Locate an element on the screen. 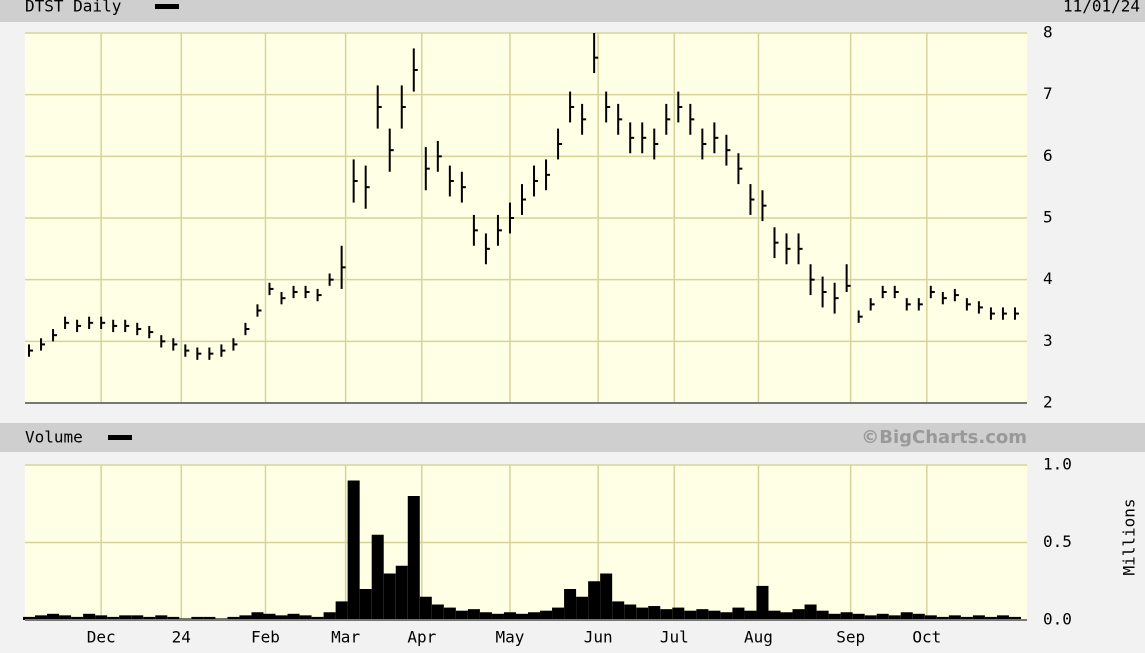 The height and width of the screenshot is (653, 1145). chart-date: 11/01/24 is located at coordinates (1101, 8).